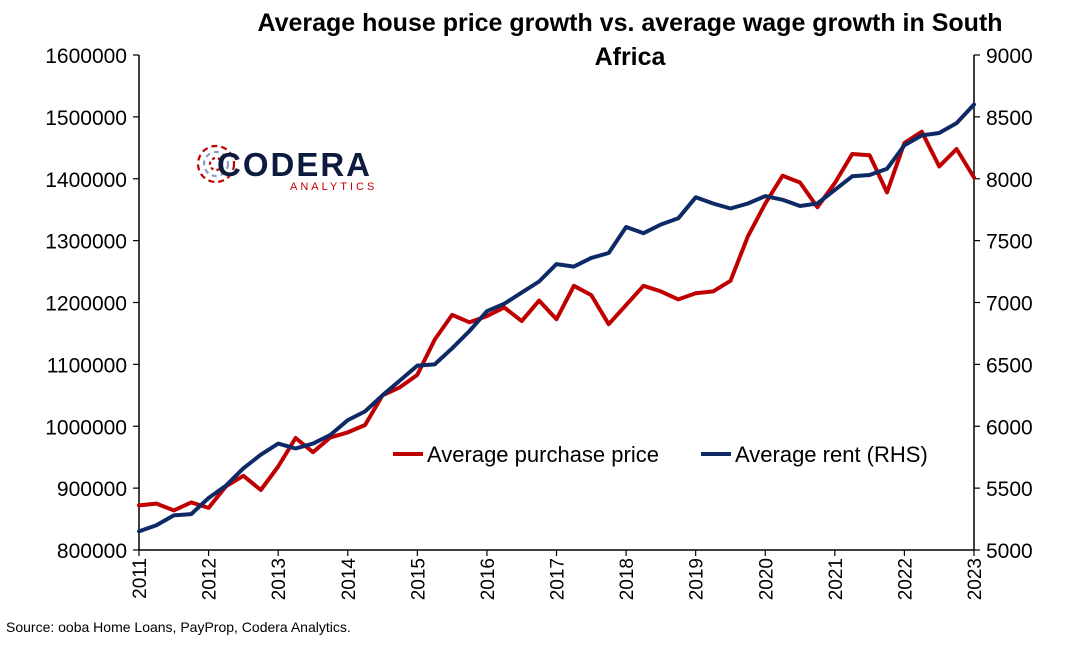  What do you see at coordinates (631, 57) in the screenshot?
I see `chart-title-line2: Africa` at bounding box center [631, 57].